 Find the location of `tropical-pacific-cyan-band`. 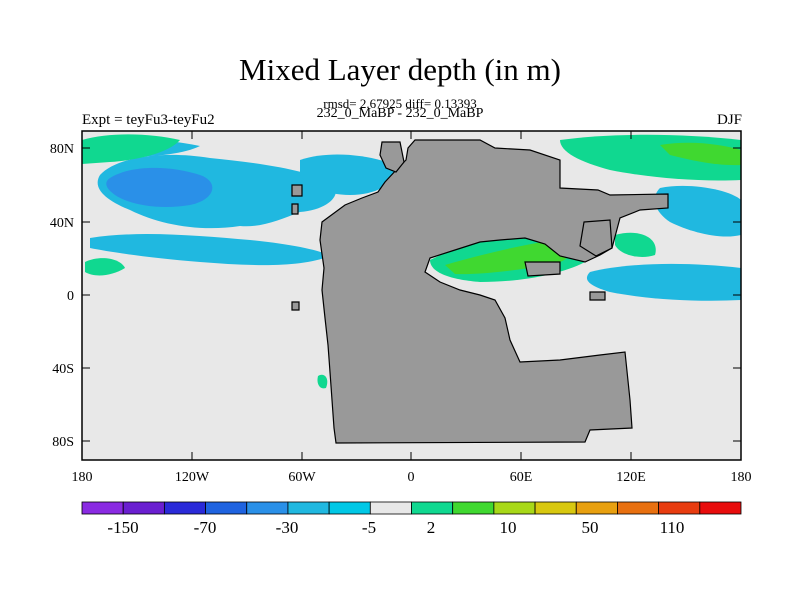

tropical-pacific-cyan-band is located at coordinates (210, 250).